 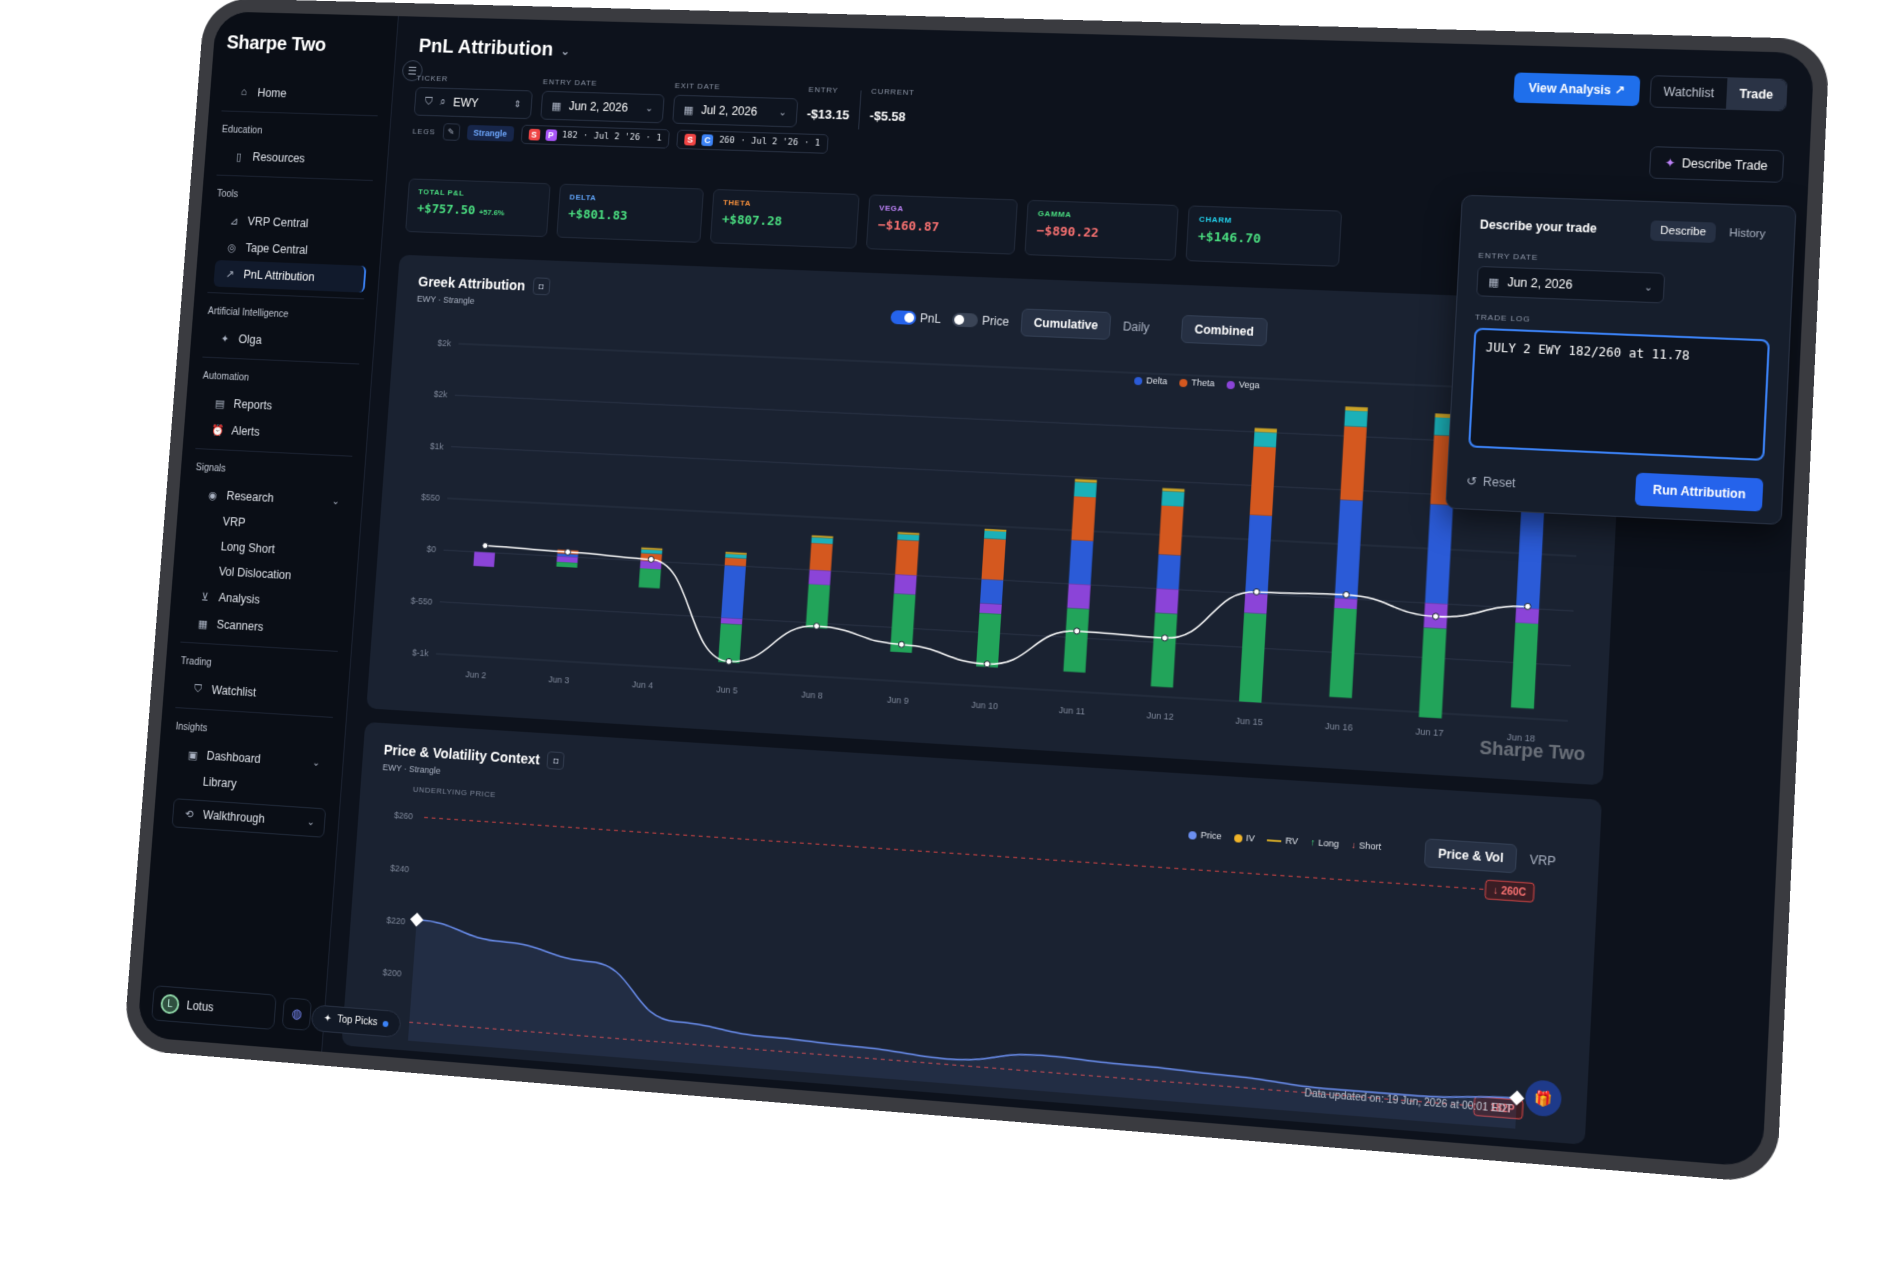 What do you see at coordinates (289, 276) in the screenshot?
I see `sidebar-item-pnl-attribution: ↗ PnL Attribution` at bounding box center [289, 276].